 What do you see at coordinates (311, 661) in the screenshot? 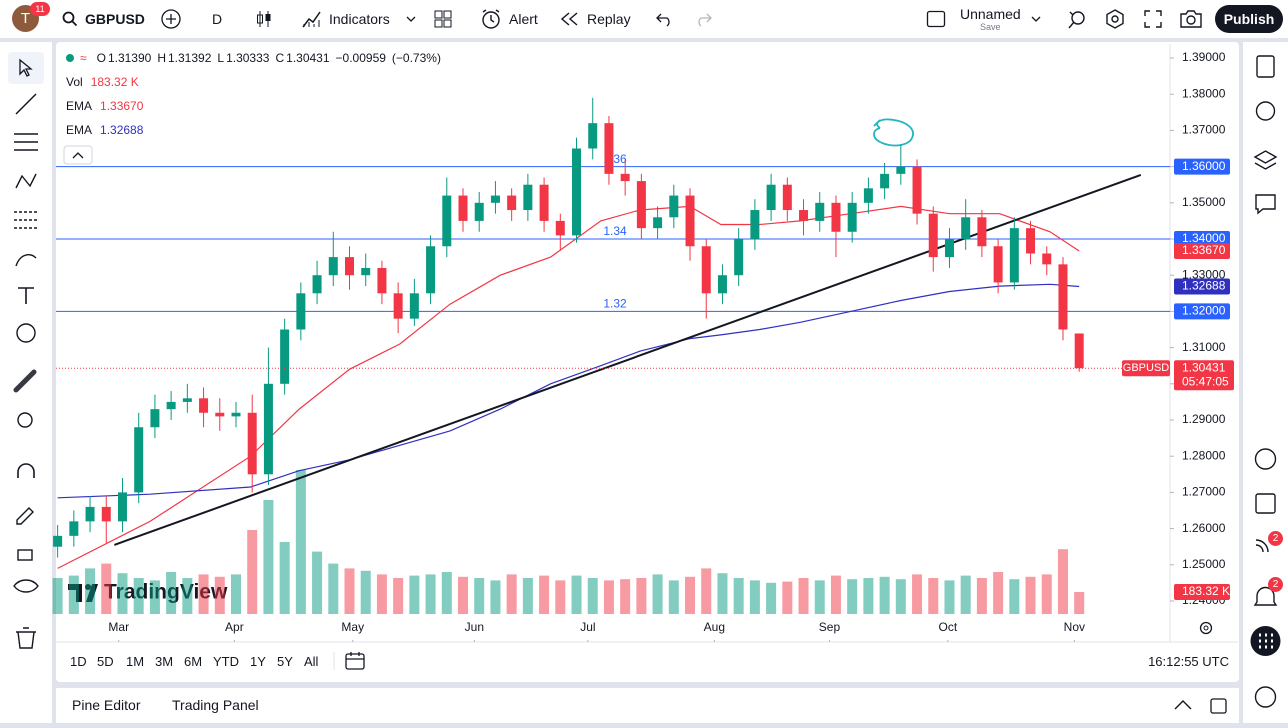
I see `timeframe-button: All` at bounding box center [311, 661].